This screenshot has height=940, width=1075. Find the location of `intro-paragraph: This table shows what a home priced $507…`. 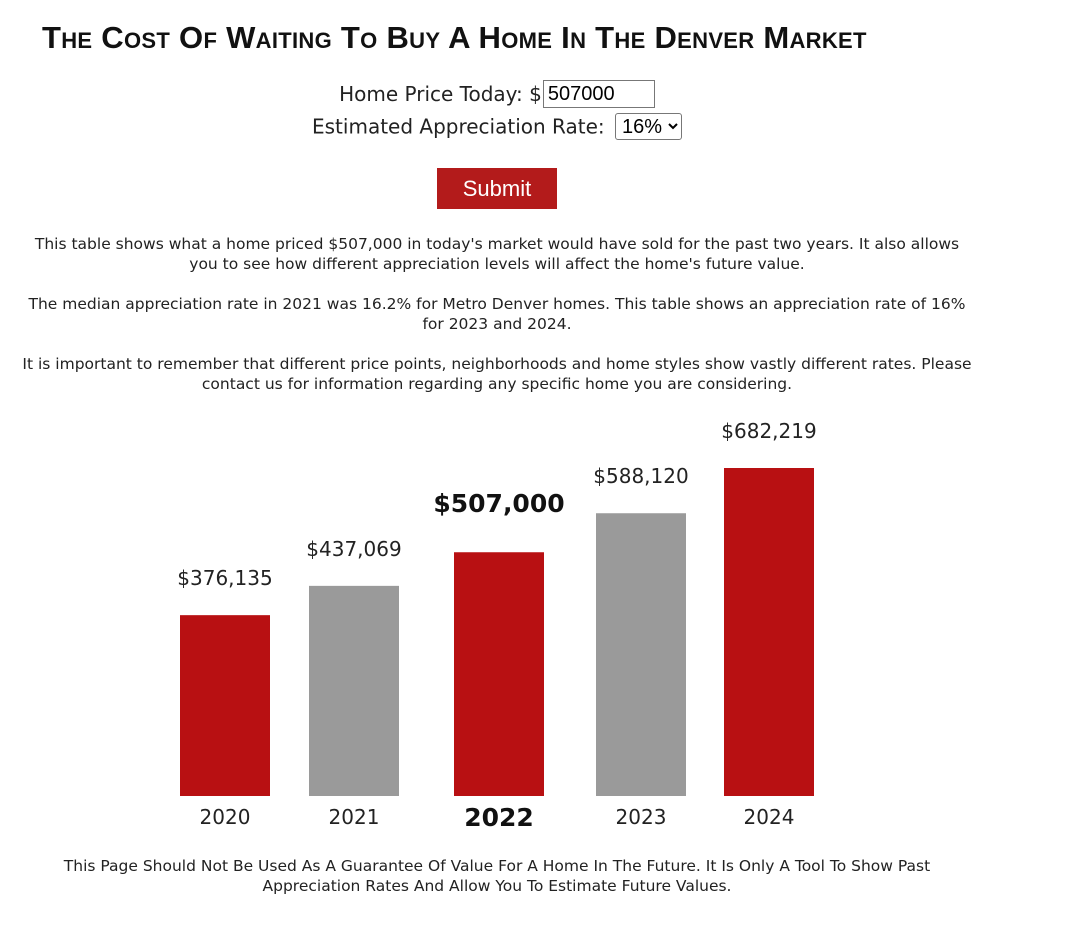

intro-paragraph: This table shows what a home priced $507… is located at coordinates (497, 254).